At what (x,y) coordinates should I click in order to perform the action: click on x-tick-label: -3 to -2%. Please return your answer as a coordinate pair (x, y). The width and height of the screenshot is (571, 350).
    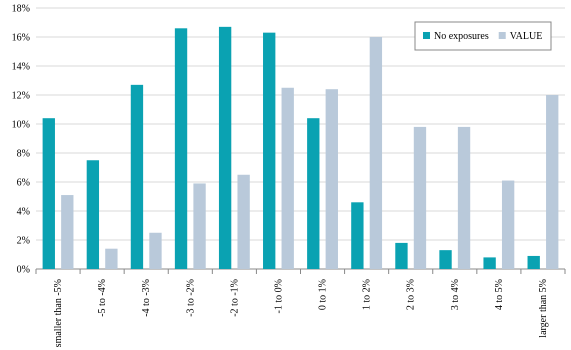
    Looking at the image, I should click on (190, 298).